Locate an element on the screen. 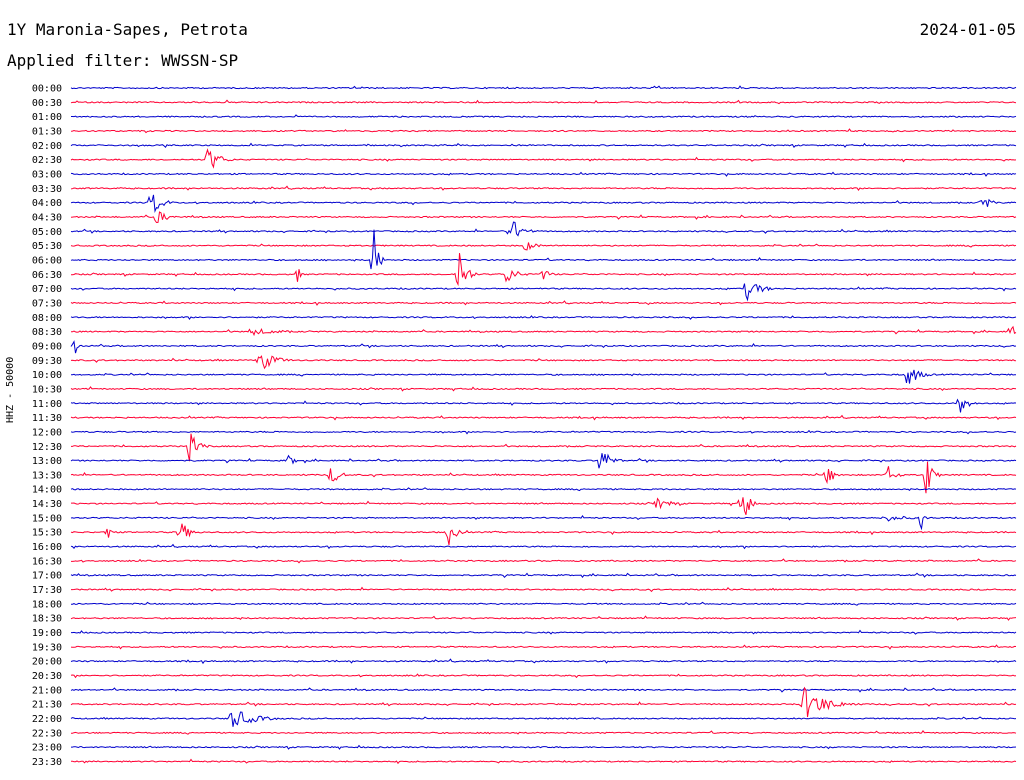 The height and width of the screenshot is (780, 1024). time-tick-label: 21:00 is located at coordinates (47, 690).